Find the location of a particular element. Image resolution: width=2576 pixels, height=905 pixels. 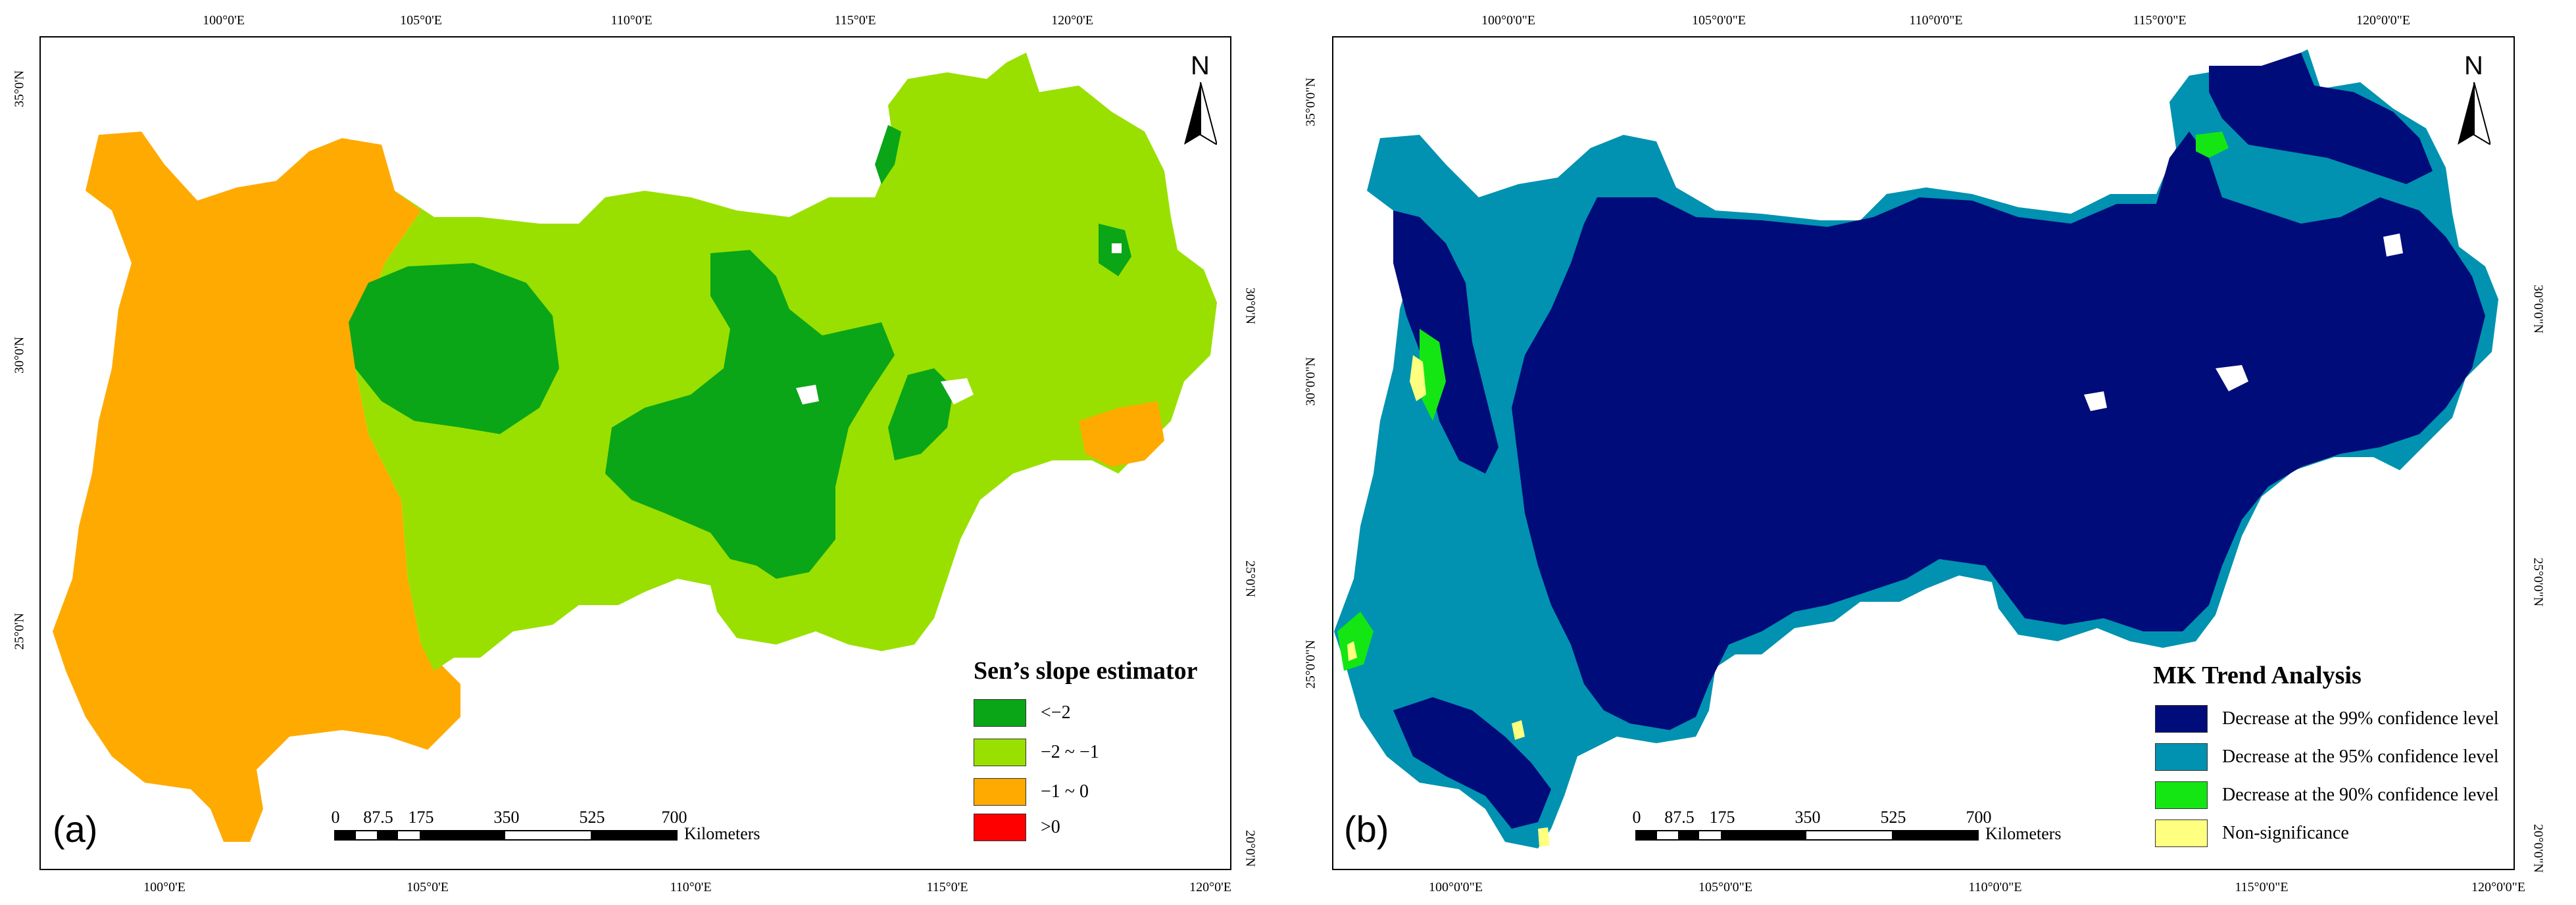

legend-title-b: MK Trend Analysis is located at coordinates (2257, 675).